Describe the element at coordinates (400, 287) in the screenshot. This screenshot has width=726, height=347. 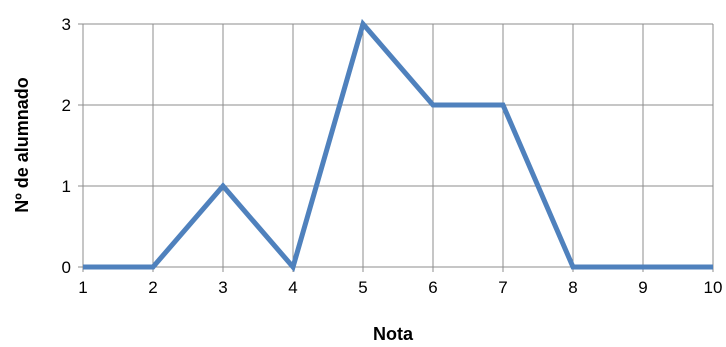
I see `x-tick-labels: 1 2 3 4 5 6 7 8 9 10` at that location.